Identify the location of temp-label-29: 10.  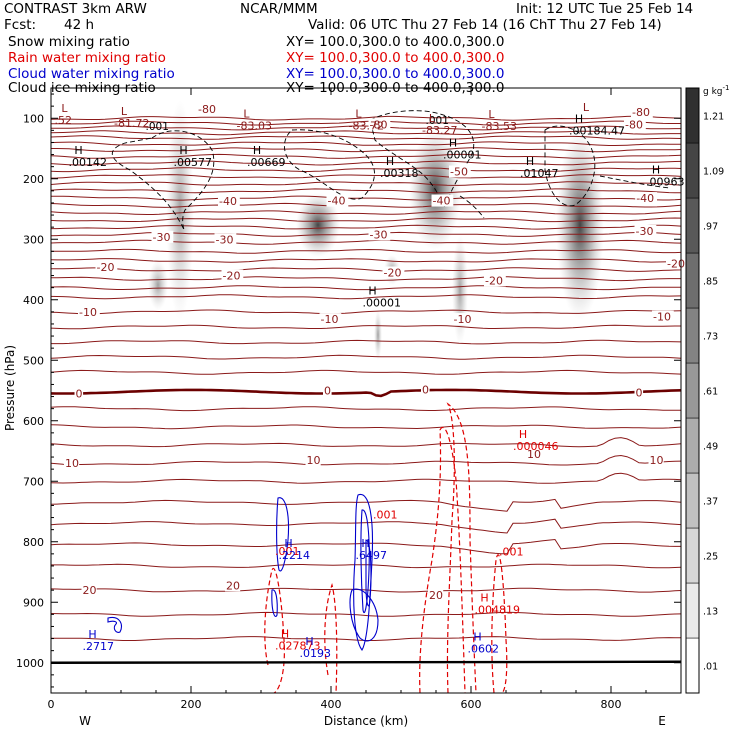
(657, 460).